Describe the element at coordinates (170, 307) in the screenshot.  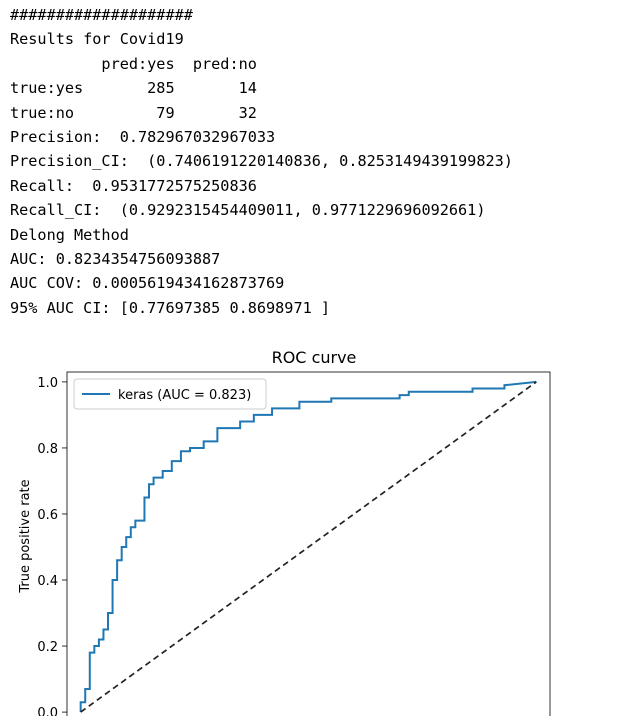
I see `console-line: 95% AUC CI: [0.77697385 0.8698971 ]` at that location.